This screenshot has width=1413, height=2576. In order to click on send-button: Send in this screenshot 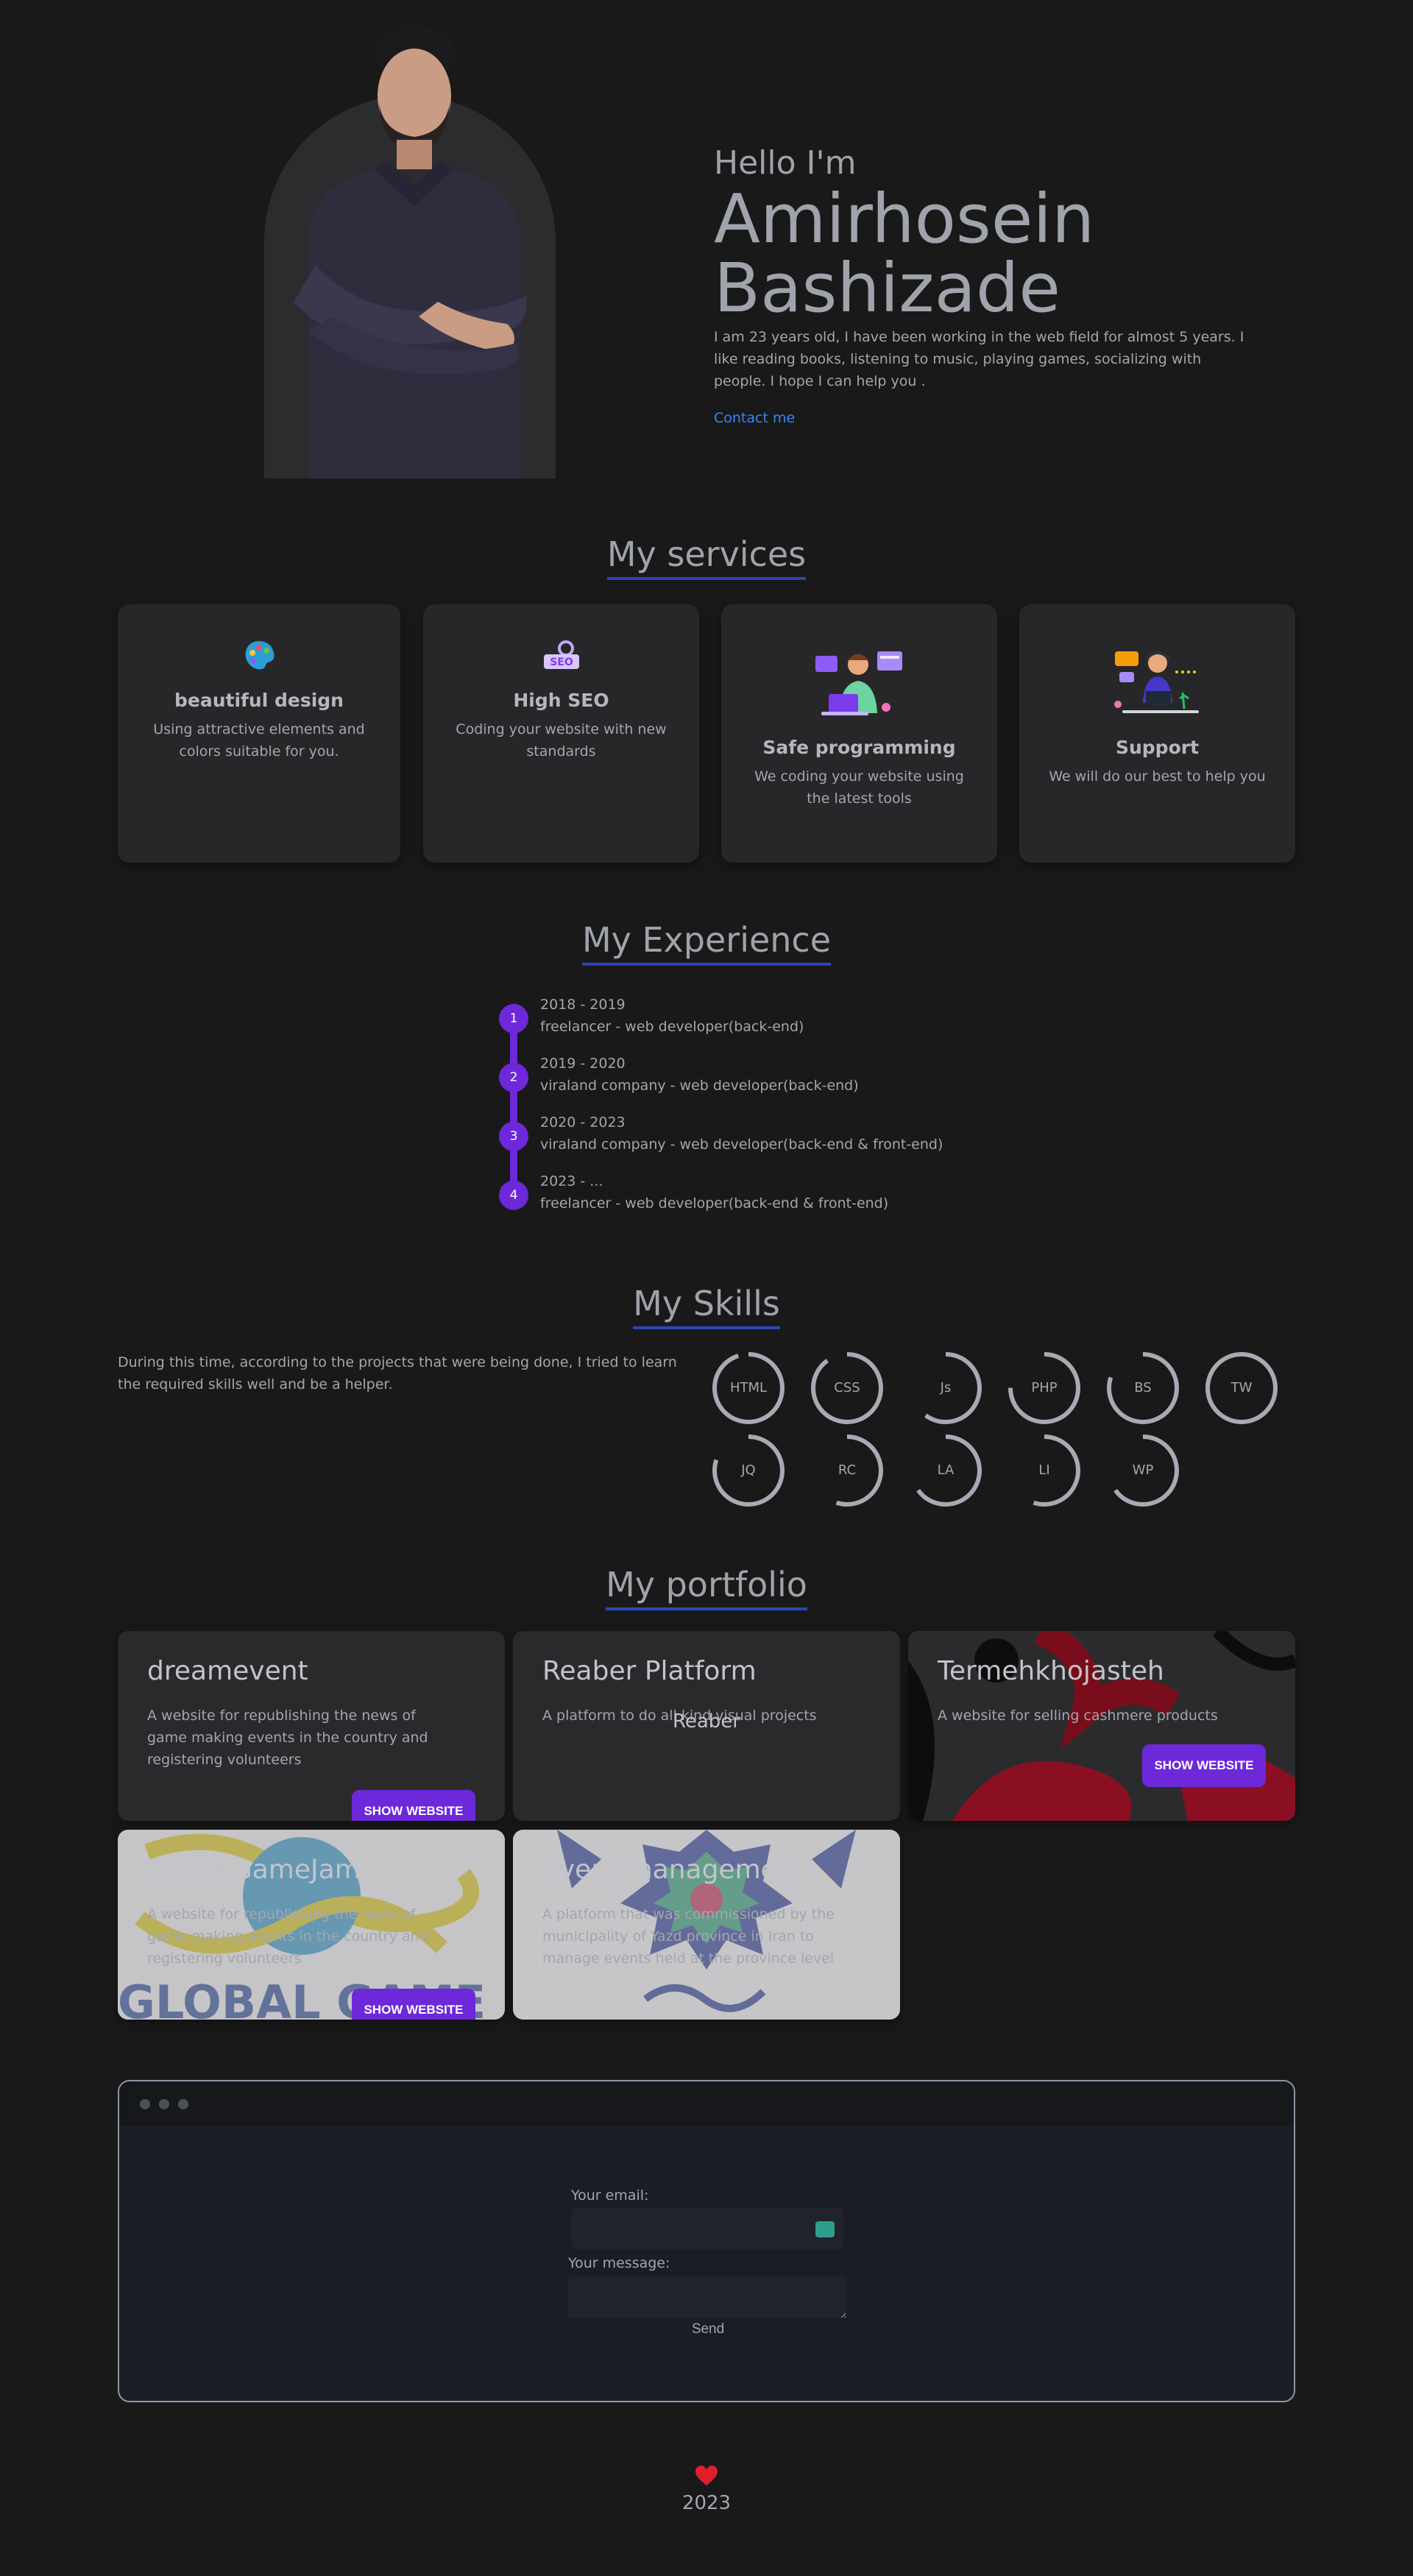, I will do `click(708, 2329)`.